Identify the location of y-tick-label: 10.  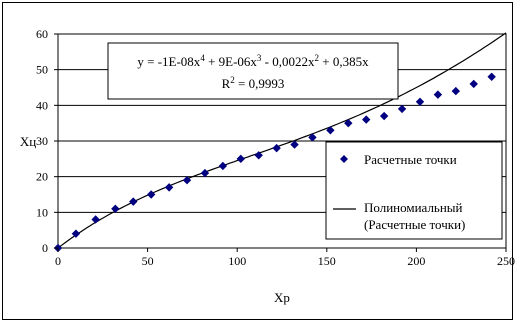
(42, 212).